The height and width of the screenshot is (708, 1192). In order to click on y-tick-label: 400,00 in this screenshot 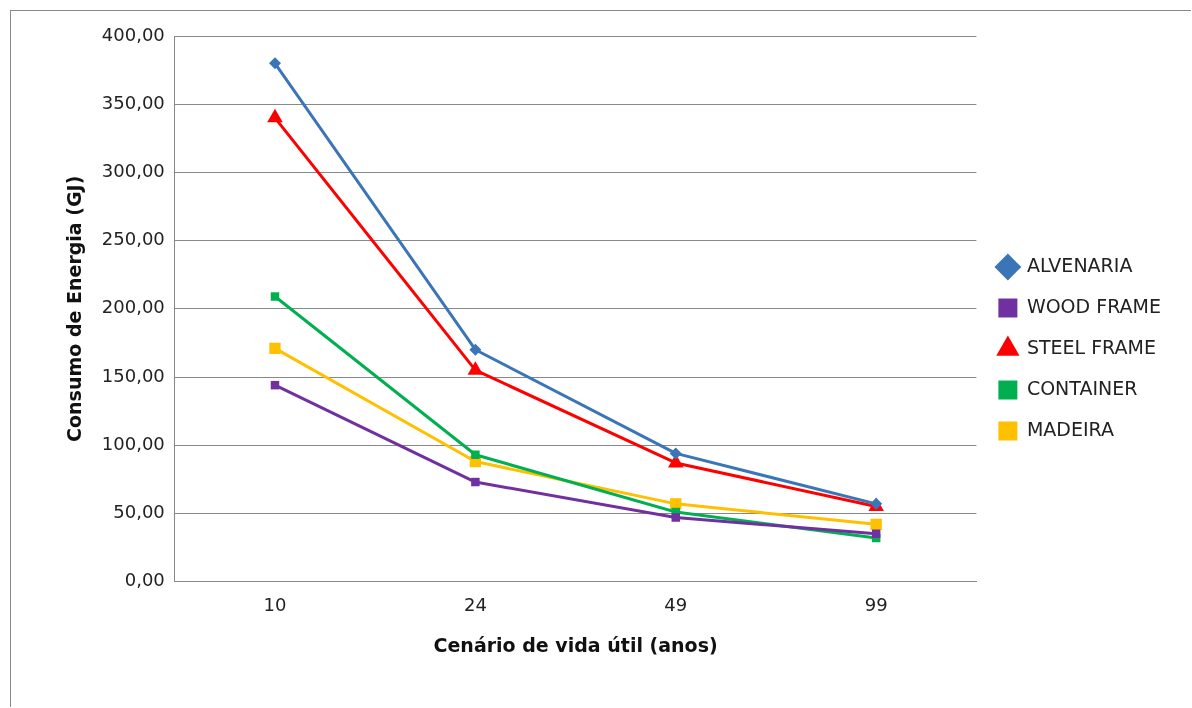, I will do `click(133, 34)`.